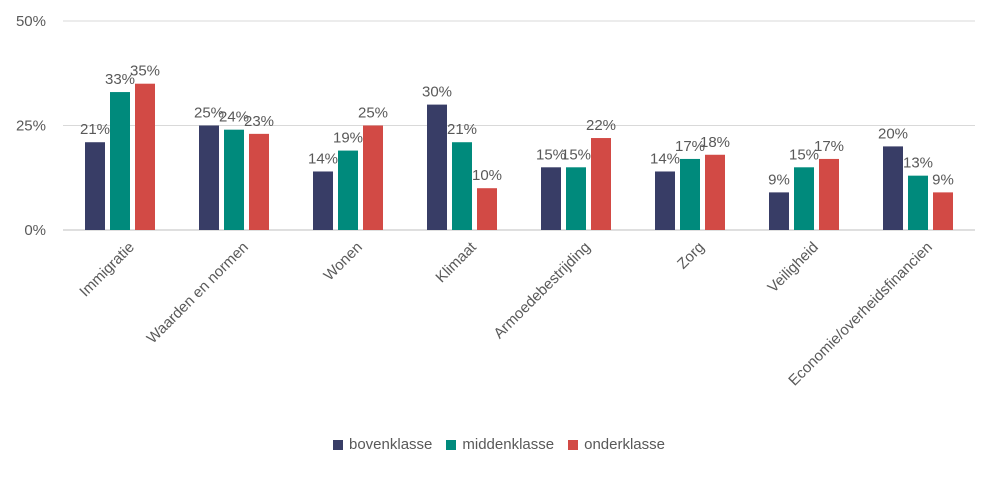 This screenshot has width=998, height=478. Describe the element at coordinates (35, 230) in the screenshot. I see `y-tick-label: 0%` at that location.